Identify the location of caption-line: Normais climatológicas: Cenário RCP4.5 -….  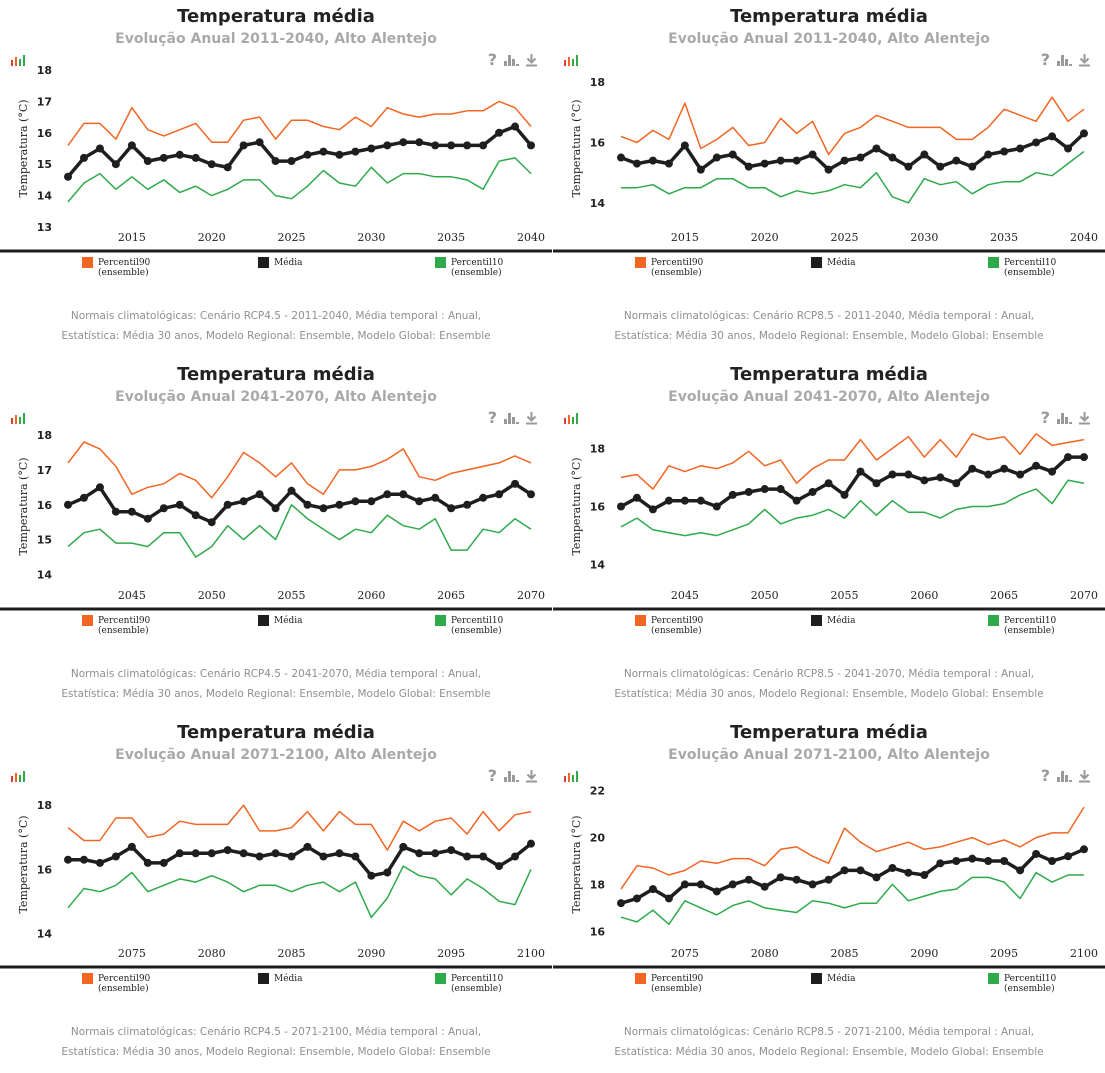
(276, 1032).